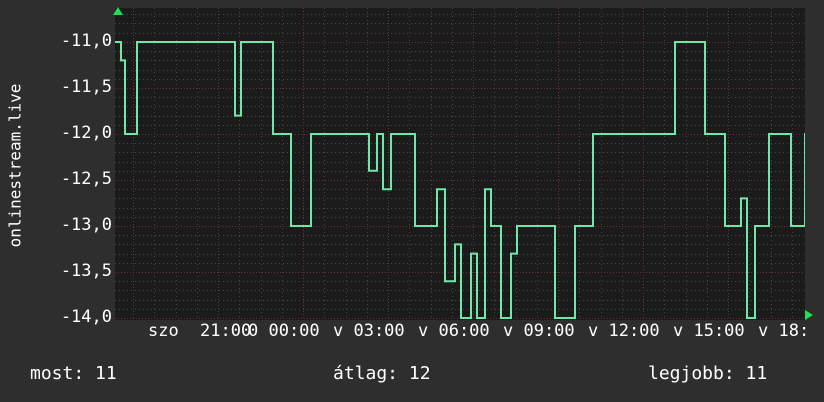 This screenshot has height=402, width=824. I want to click on triangle-up-icon, so click(118, 11).